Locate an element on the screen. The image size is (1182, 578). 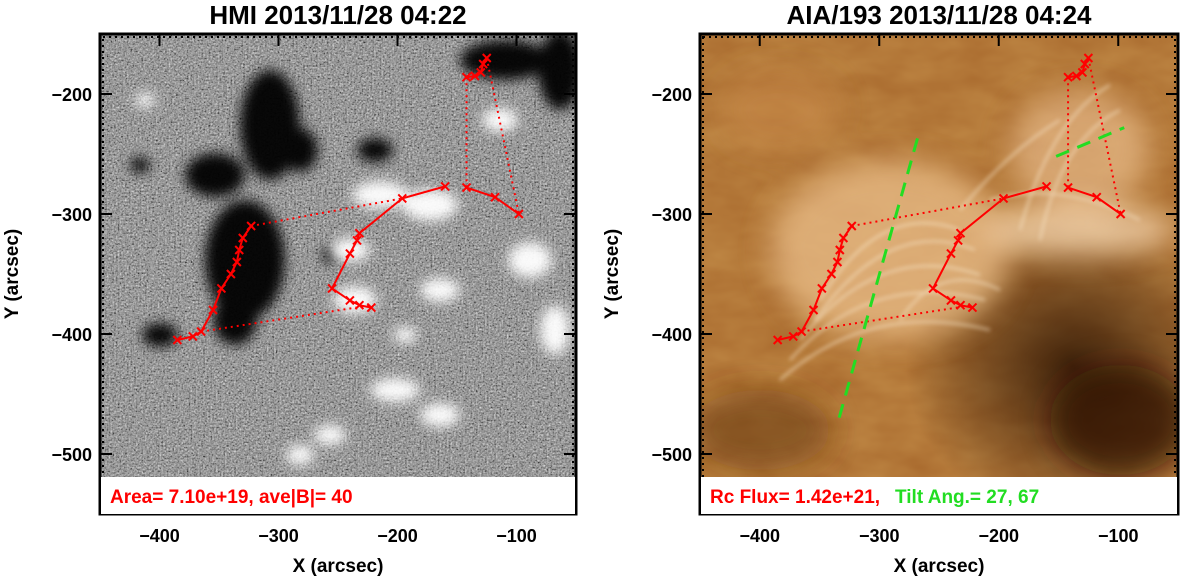
caption-tilt-text: Tilt Ang.= 27, 67 is located at coordinates (967, 497).